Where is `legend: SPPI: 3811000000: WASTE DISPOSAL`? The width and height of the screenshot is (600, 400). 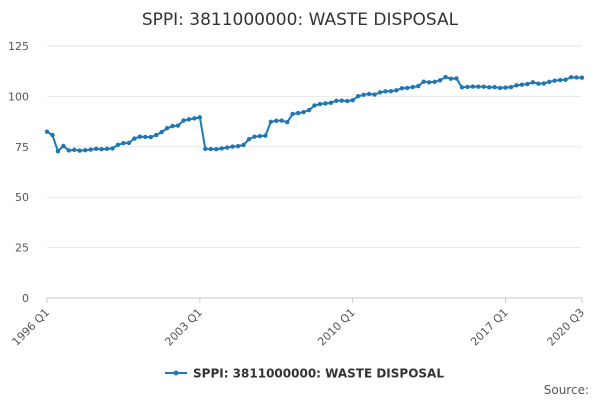
legend: SPPI: 3811000000: WASTE DISPOSAL is located at coordinates (304, 374).